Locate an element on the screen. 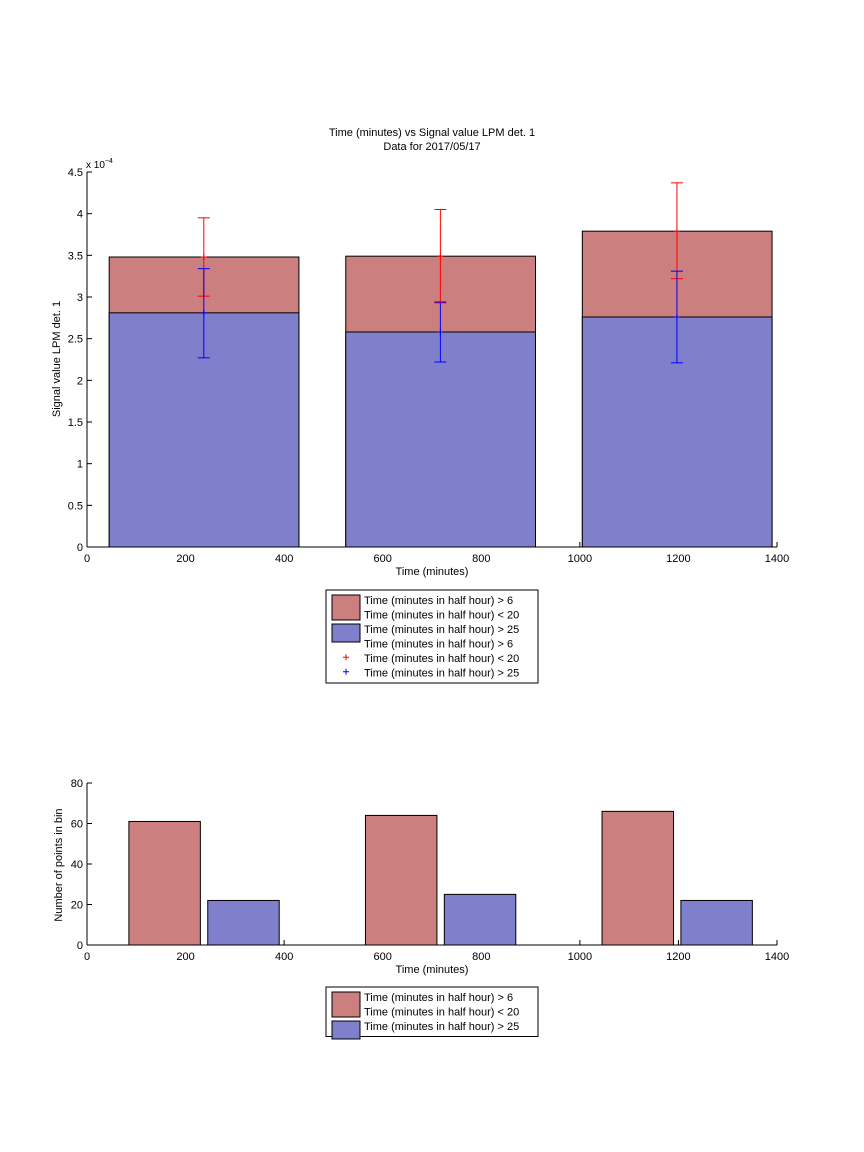 This screenshot has height=1152, width=864. y-tick-label: 0.5 is located at coordinates (75, 506).